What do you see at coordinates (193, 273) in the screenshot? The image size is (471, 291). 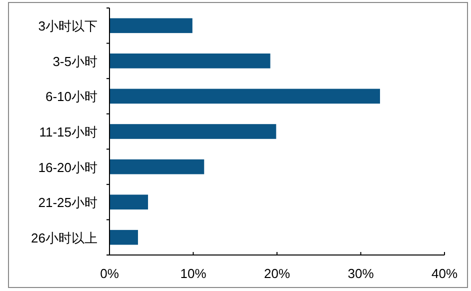 I see `x-tick-label: 10%` at bounding box center [193, 273].